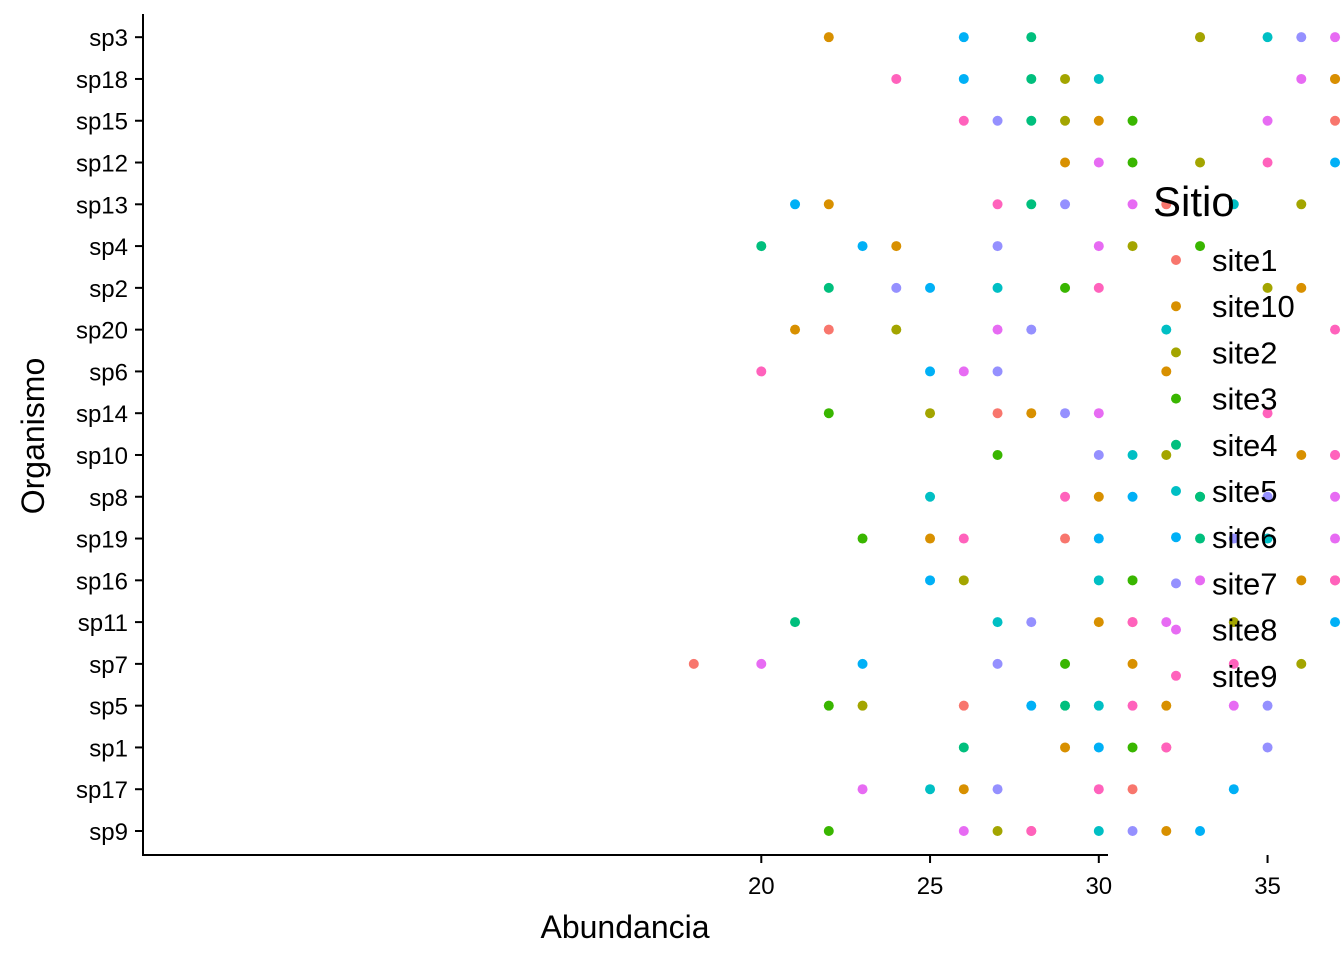 Image resolution: width=1344 pixels, height=960 pixels. I want to click on point-site9-sp19, so click(963, 538).